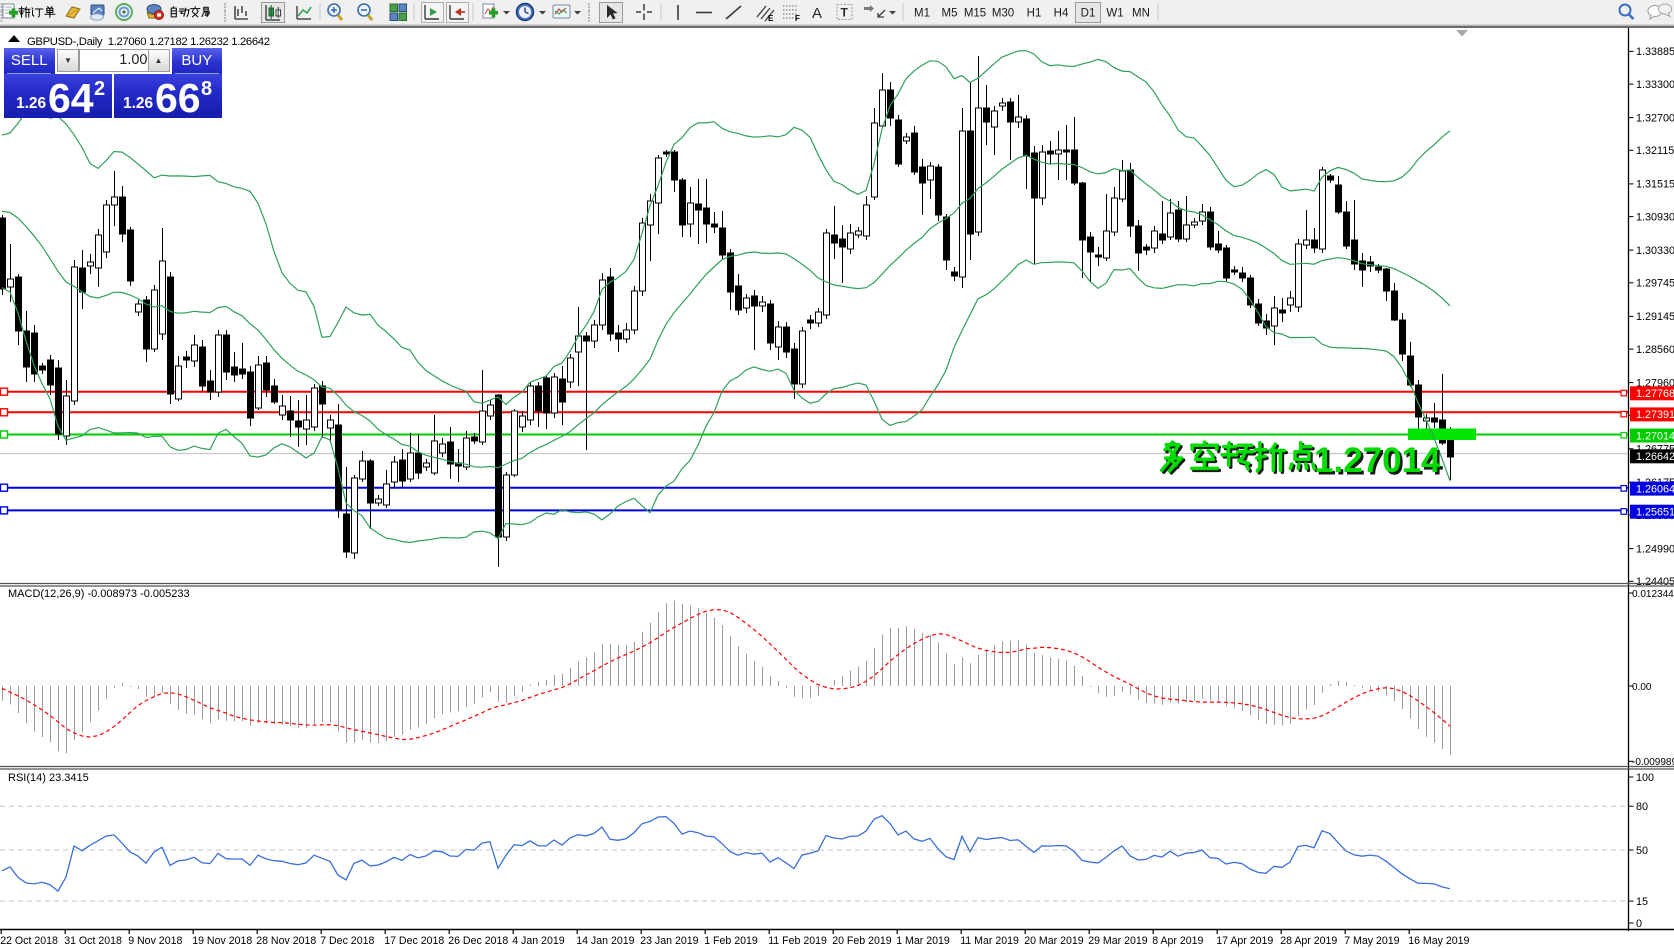  Describe the element at coordinates (1655, 217) in the screenshot. I see `svg-text: 1.30930` at that location.